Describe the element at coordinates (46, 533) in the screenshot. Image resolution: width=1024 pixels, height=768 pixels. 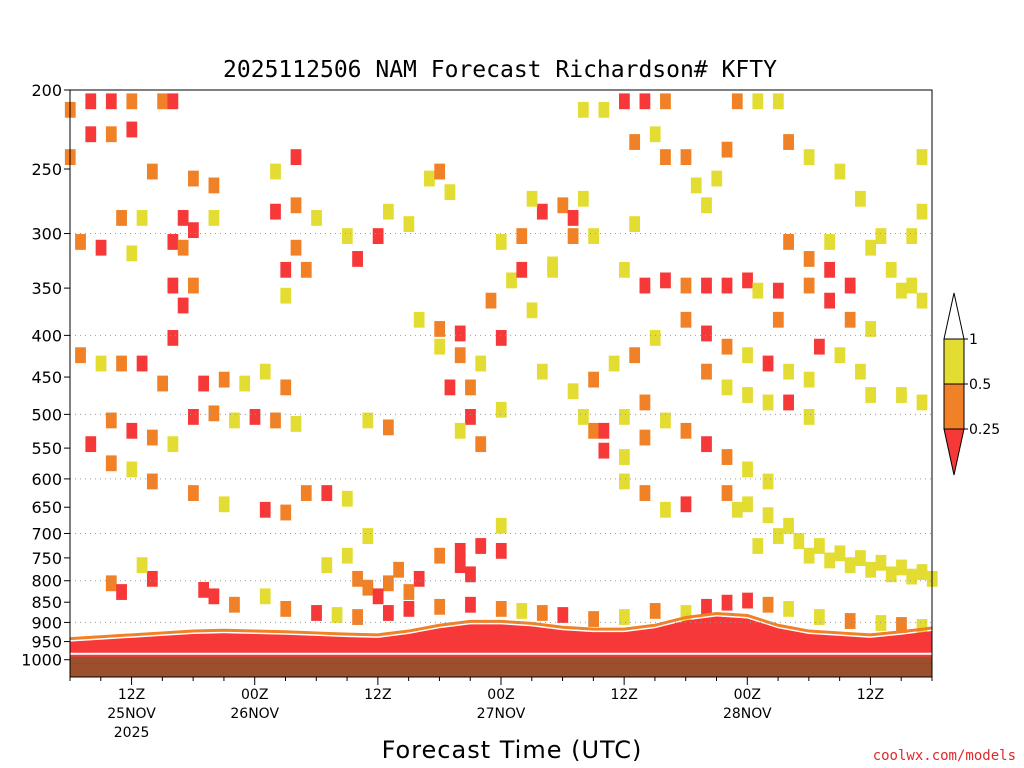
I see `y-tick-label: 700` at that location.